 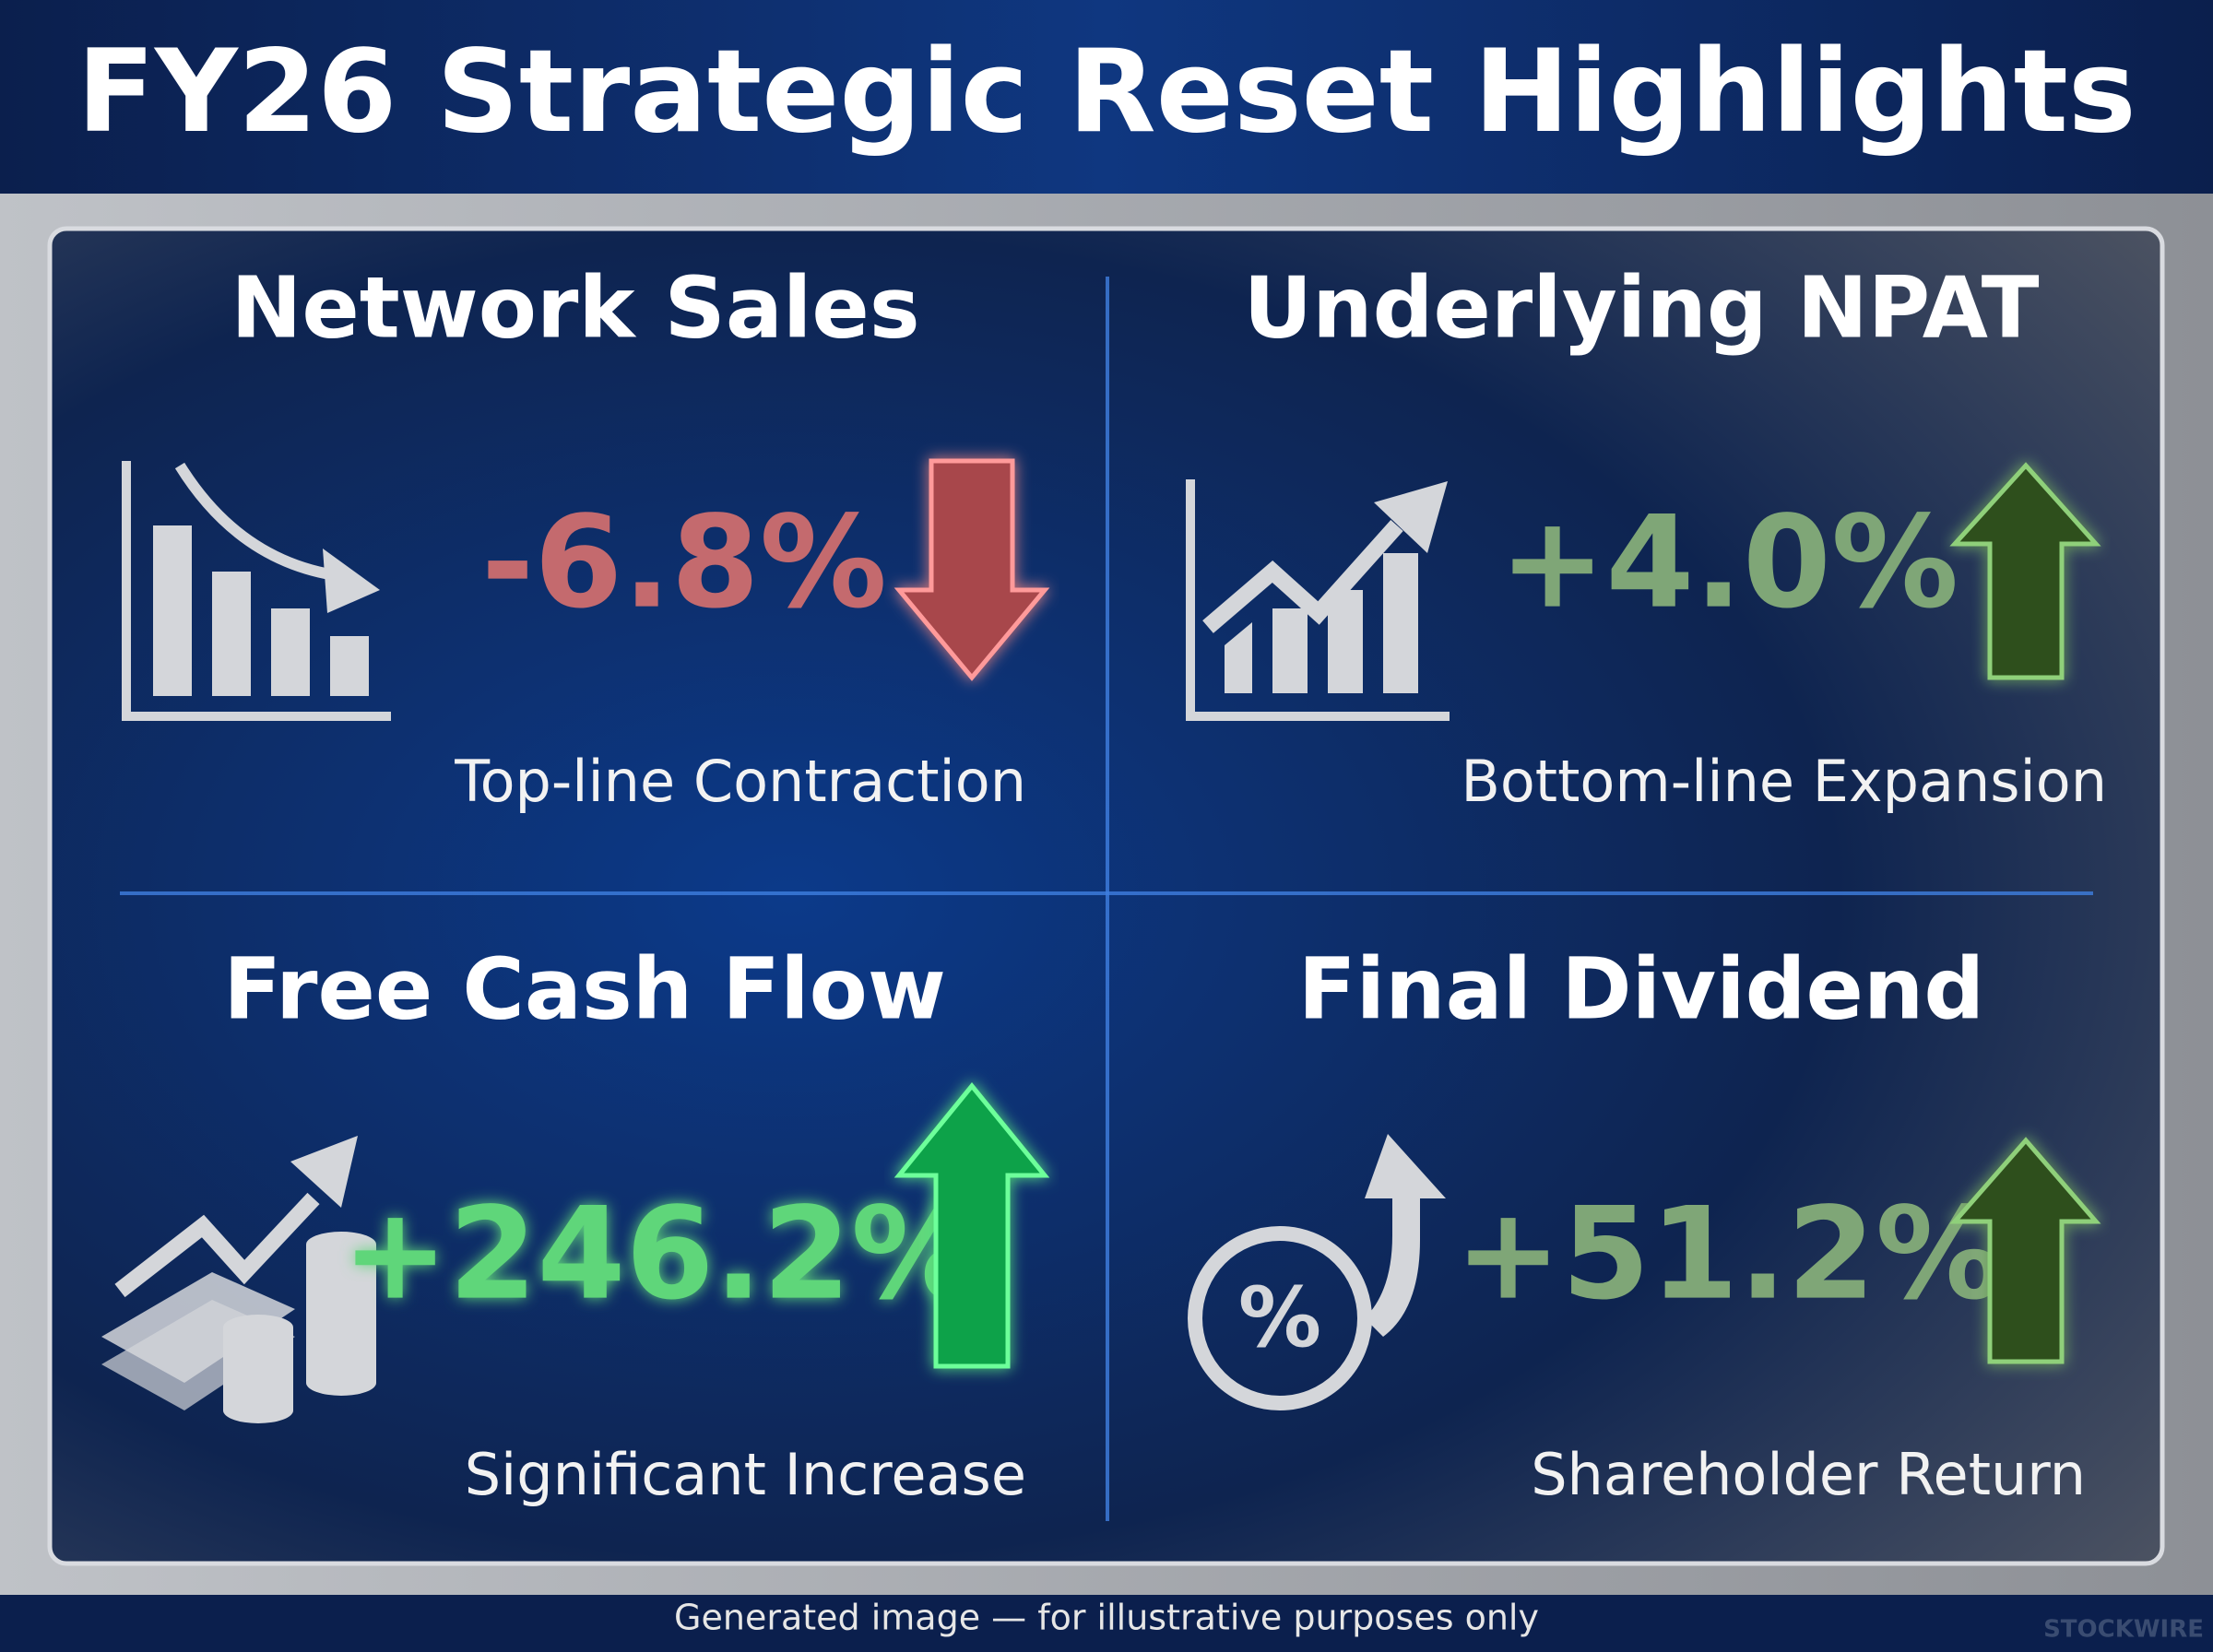 I want to click on value: +51.2%, so click(x=1729, y=1254).